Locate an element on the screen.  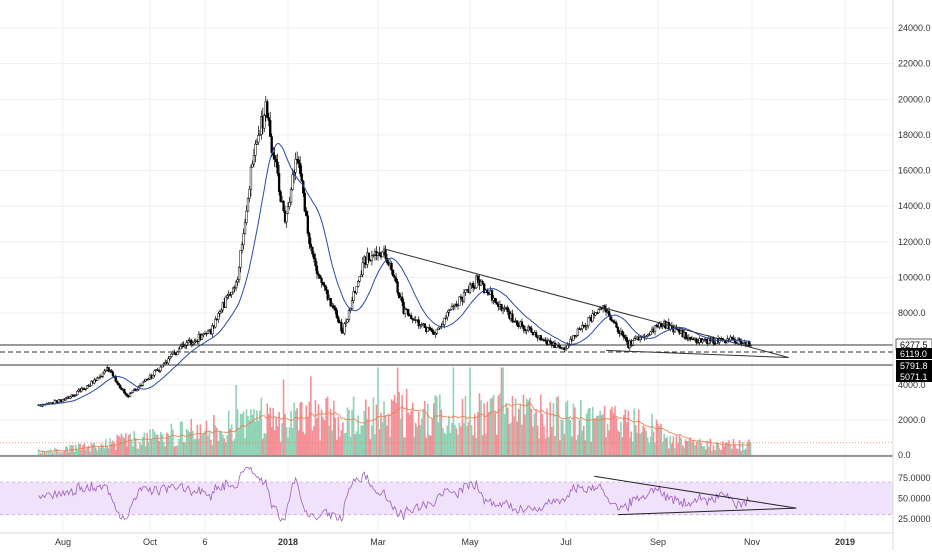
y-tick-label: 22000.0 is located at coordinates (914, 64).